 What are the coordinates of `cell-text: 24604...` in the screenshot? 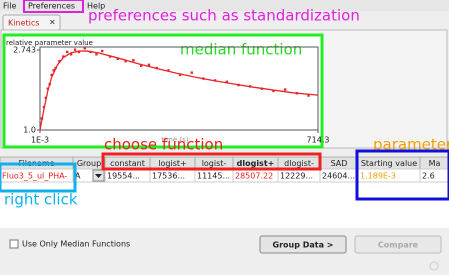 It's located at (338, 176).